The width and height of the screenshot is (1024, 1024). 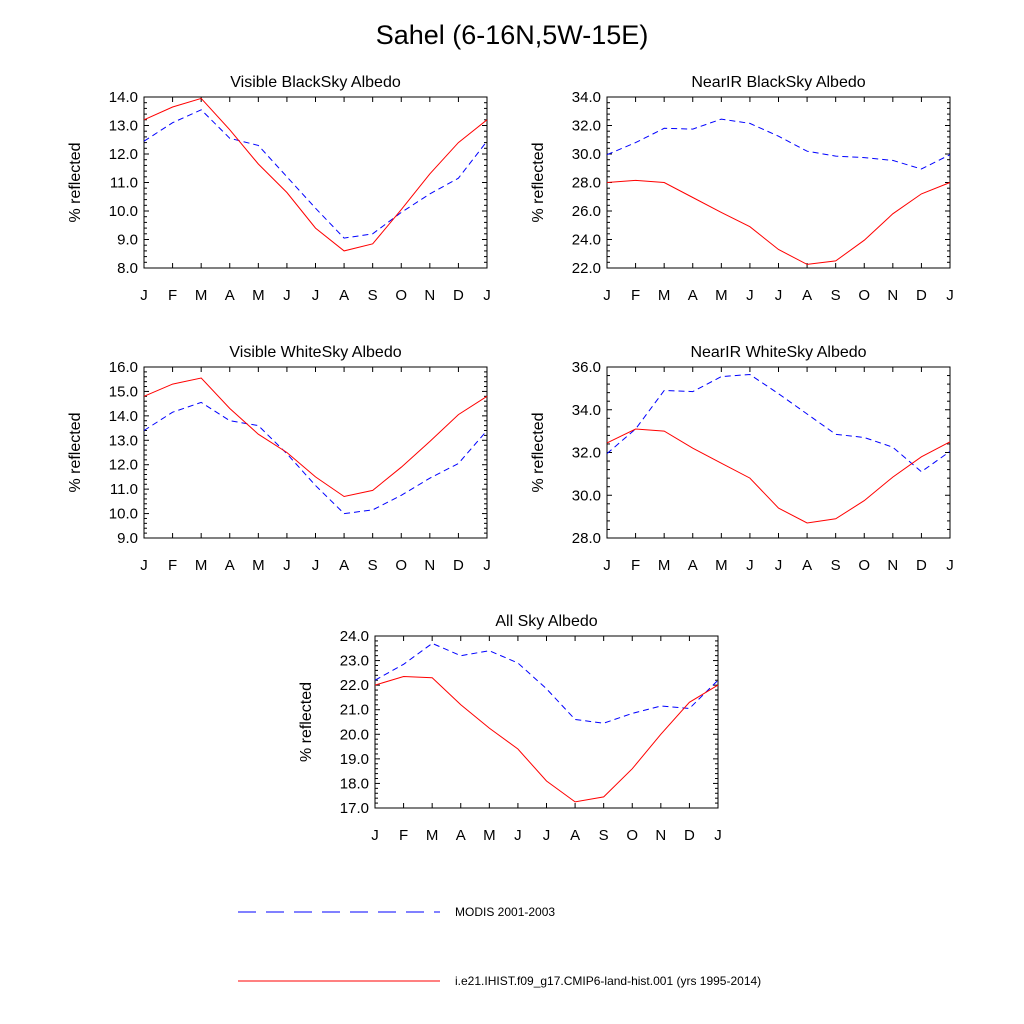 I want to click on y-tick-label: 14.0, so click(x=123, y=416).